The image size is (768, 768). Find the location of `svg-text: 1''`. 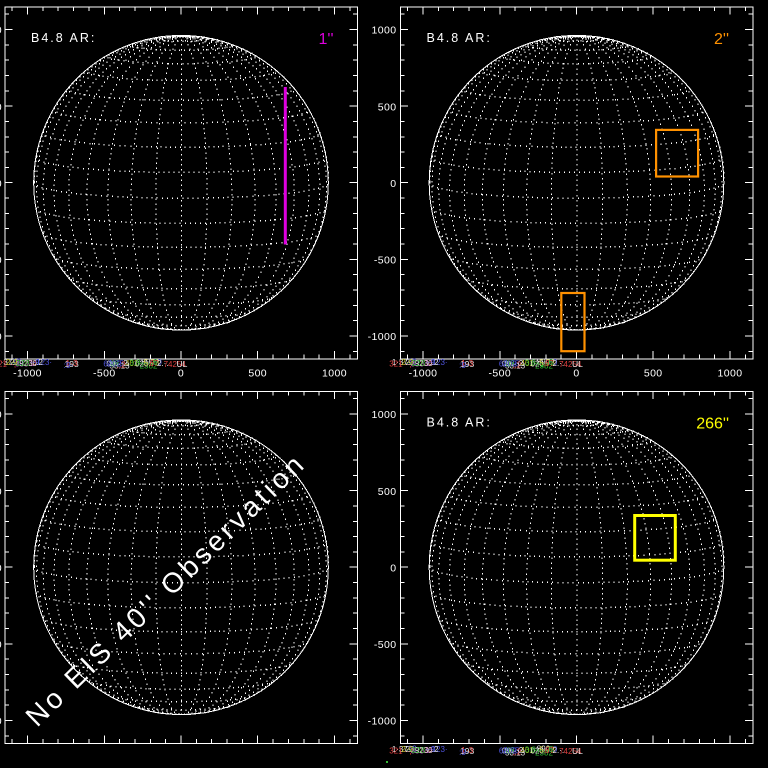

svg-text: 1'' is located at coordinates (325, 39).